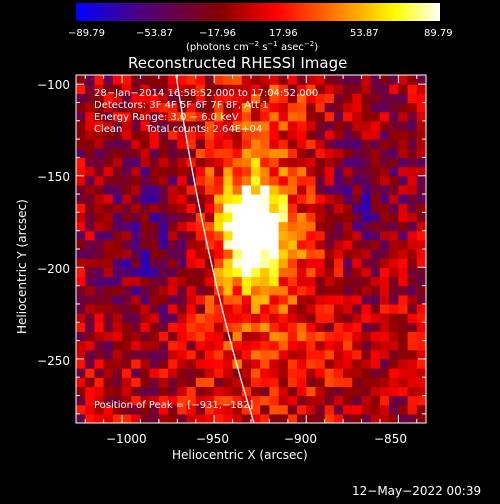  Describe the element at coordinates (53, 223) in the screenshot. I see `y-tick-labels: −100 −150 −200 −250` at that location.